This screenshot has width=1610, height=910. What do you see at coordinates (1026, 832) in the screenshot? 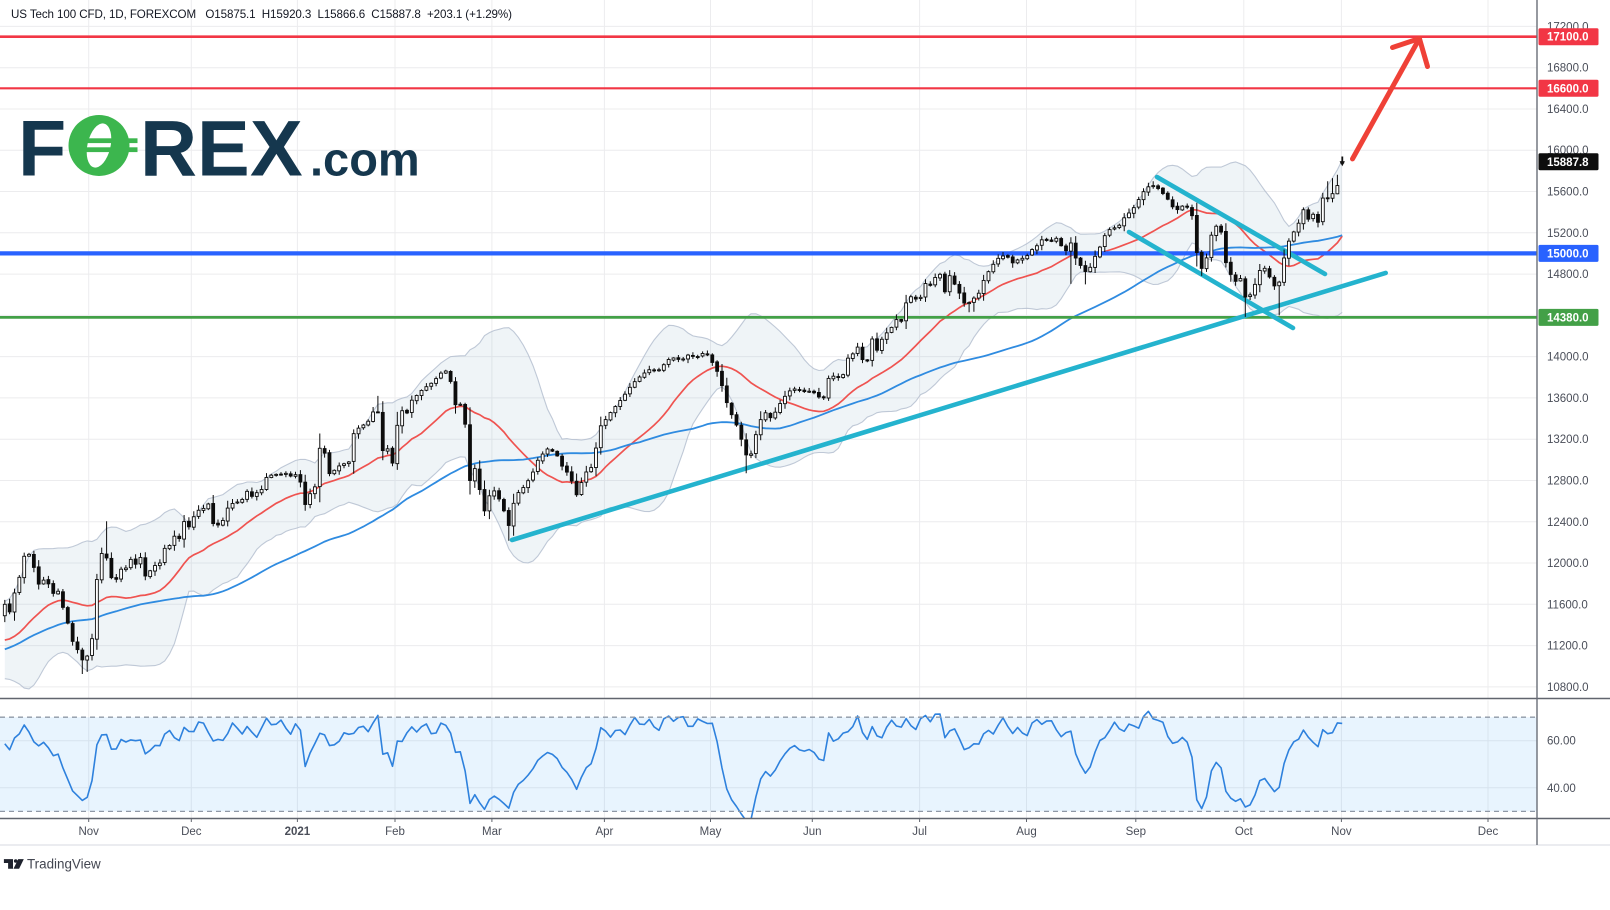
I see `svg-text: Aug` at bounding box center [1026, 832].